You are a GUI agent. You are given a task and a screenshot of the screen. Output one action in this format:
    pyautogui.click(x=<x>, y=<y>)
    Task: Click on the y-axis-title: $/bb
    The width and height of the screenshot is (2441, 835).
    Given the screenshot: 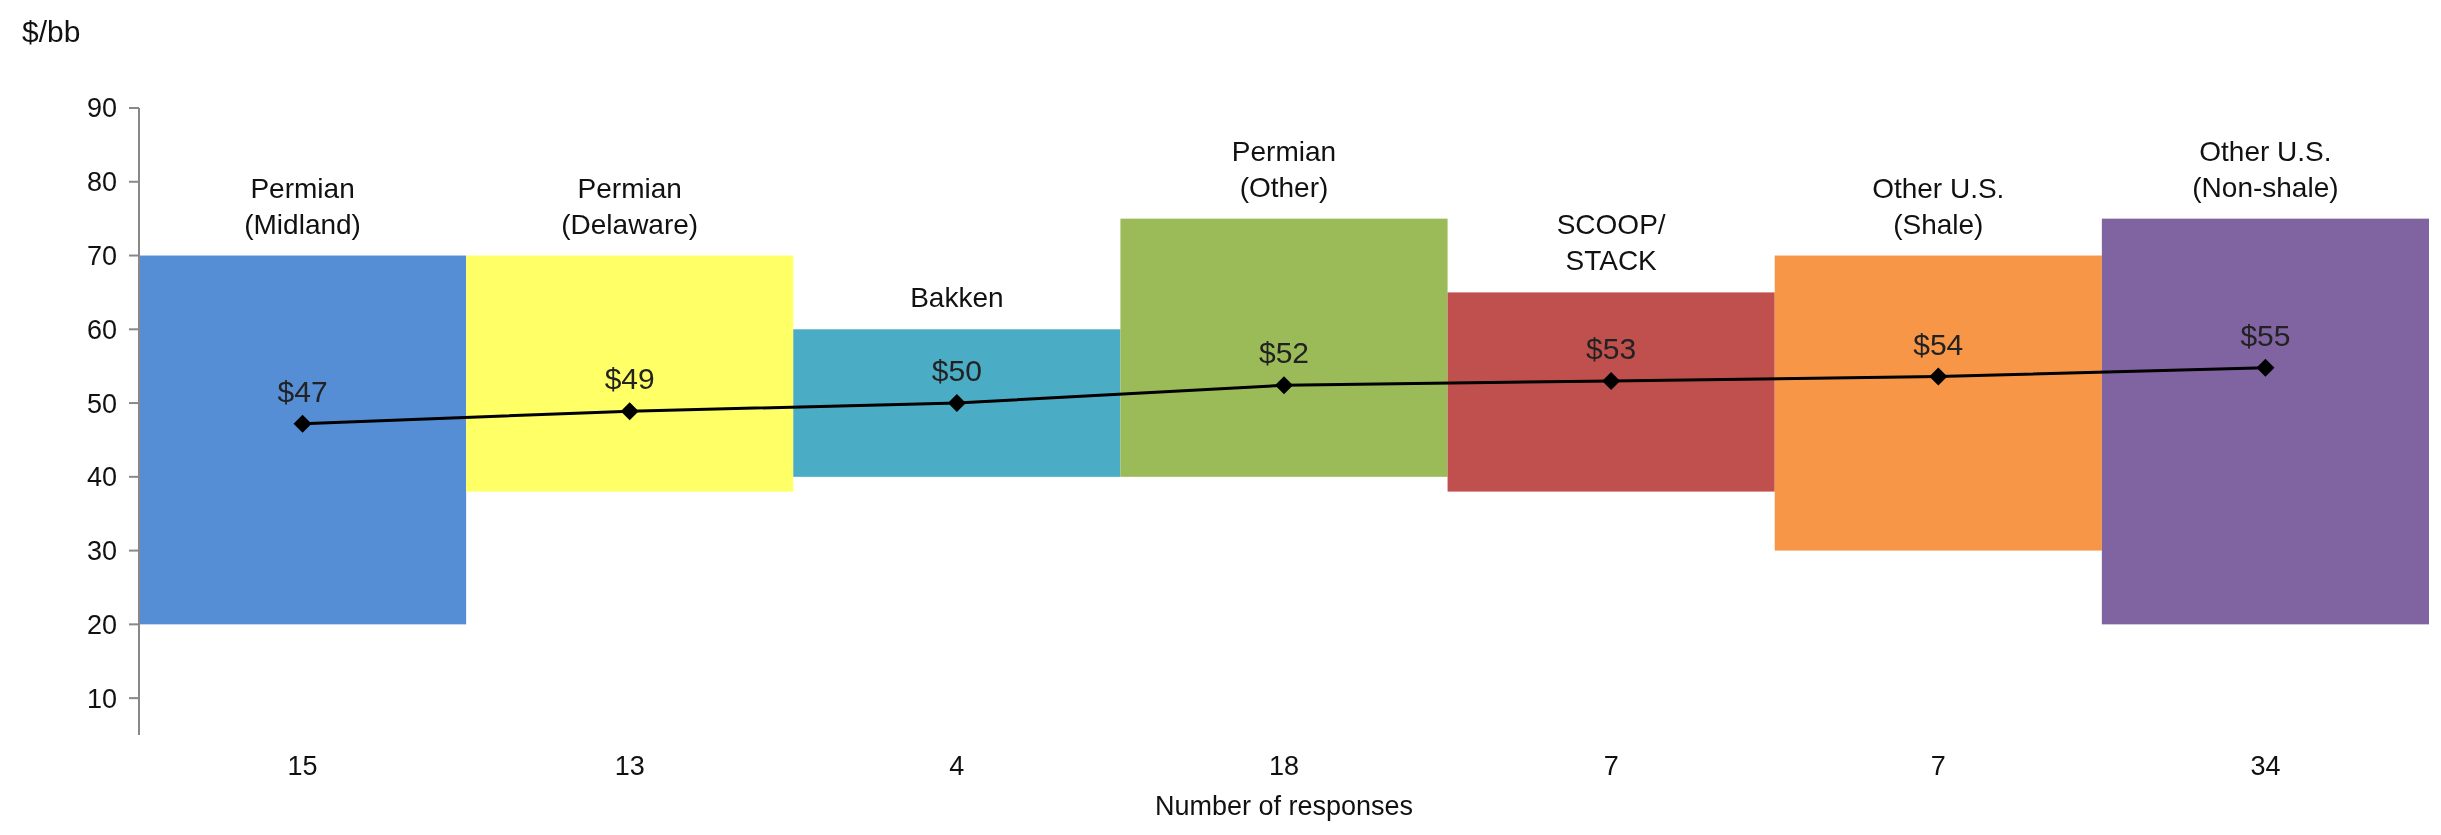 What is the action you would take?
    pyautogui.click(x=51, y=31)
    